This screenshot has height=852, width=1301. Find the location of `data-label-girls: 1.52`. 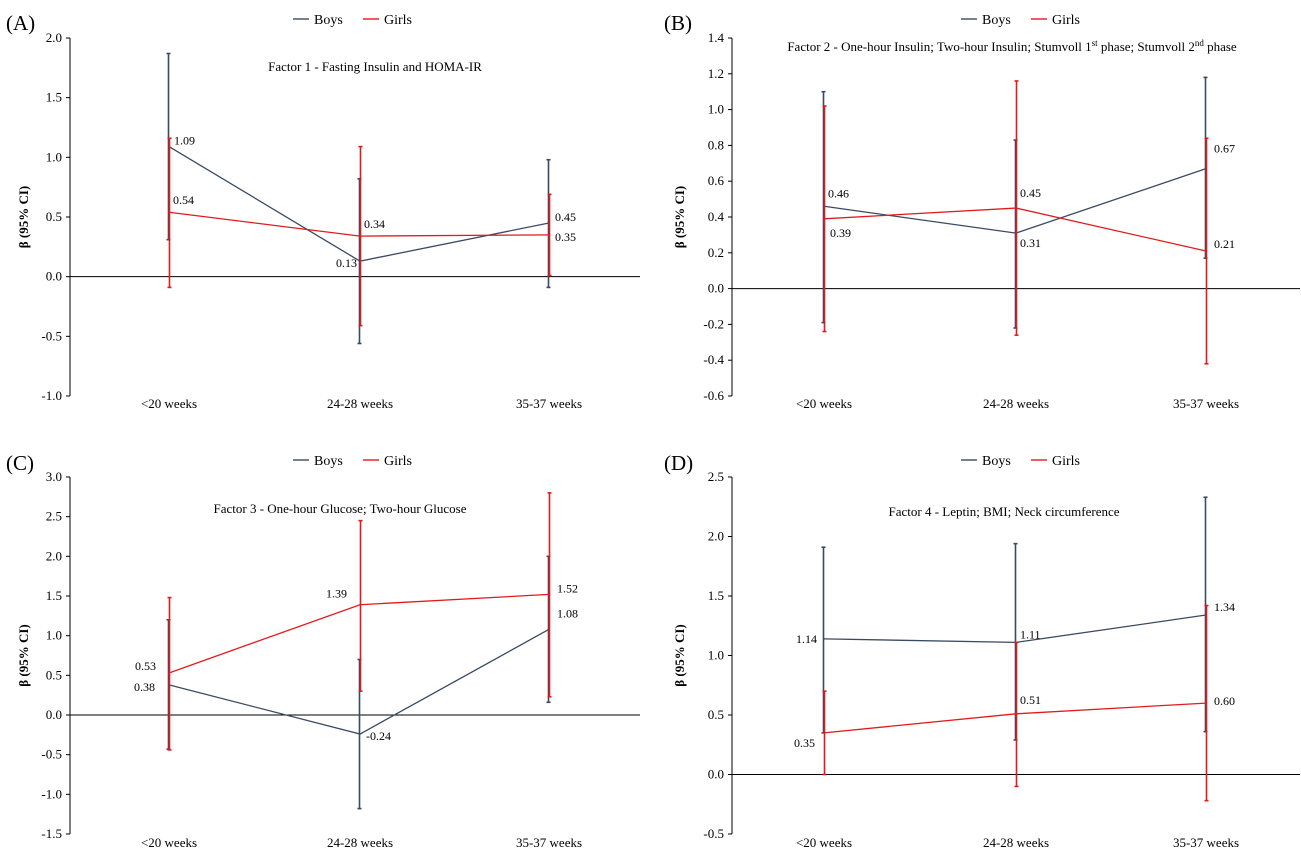

data-label-girls: 1.52 is located at coordinates (567, 588).